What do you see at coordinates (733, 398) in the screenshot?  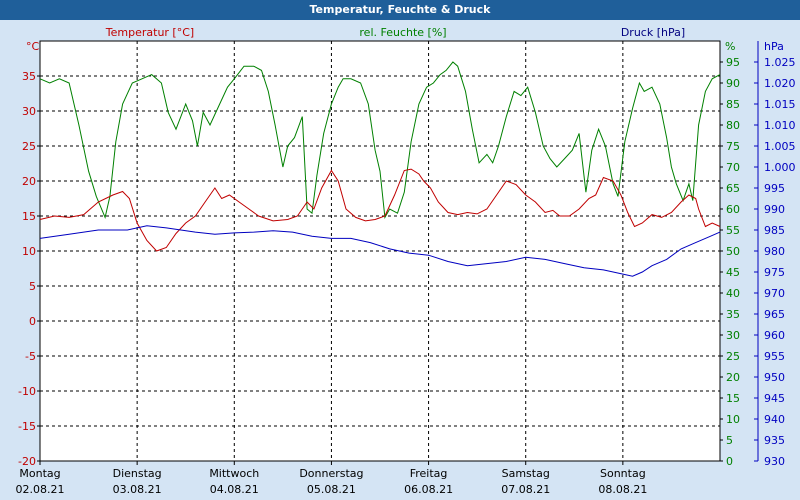 I see `humidity-tick-label: 15` at bounding box center [733, 398].